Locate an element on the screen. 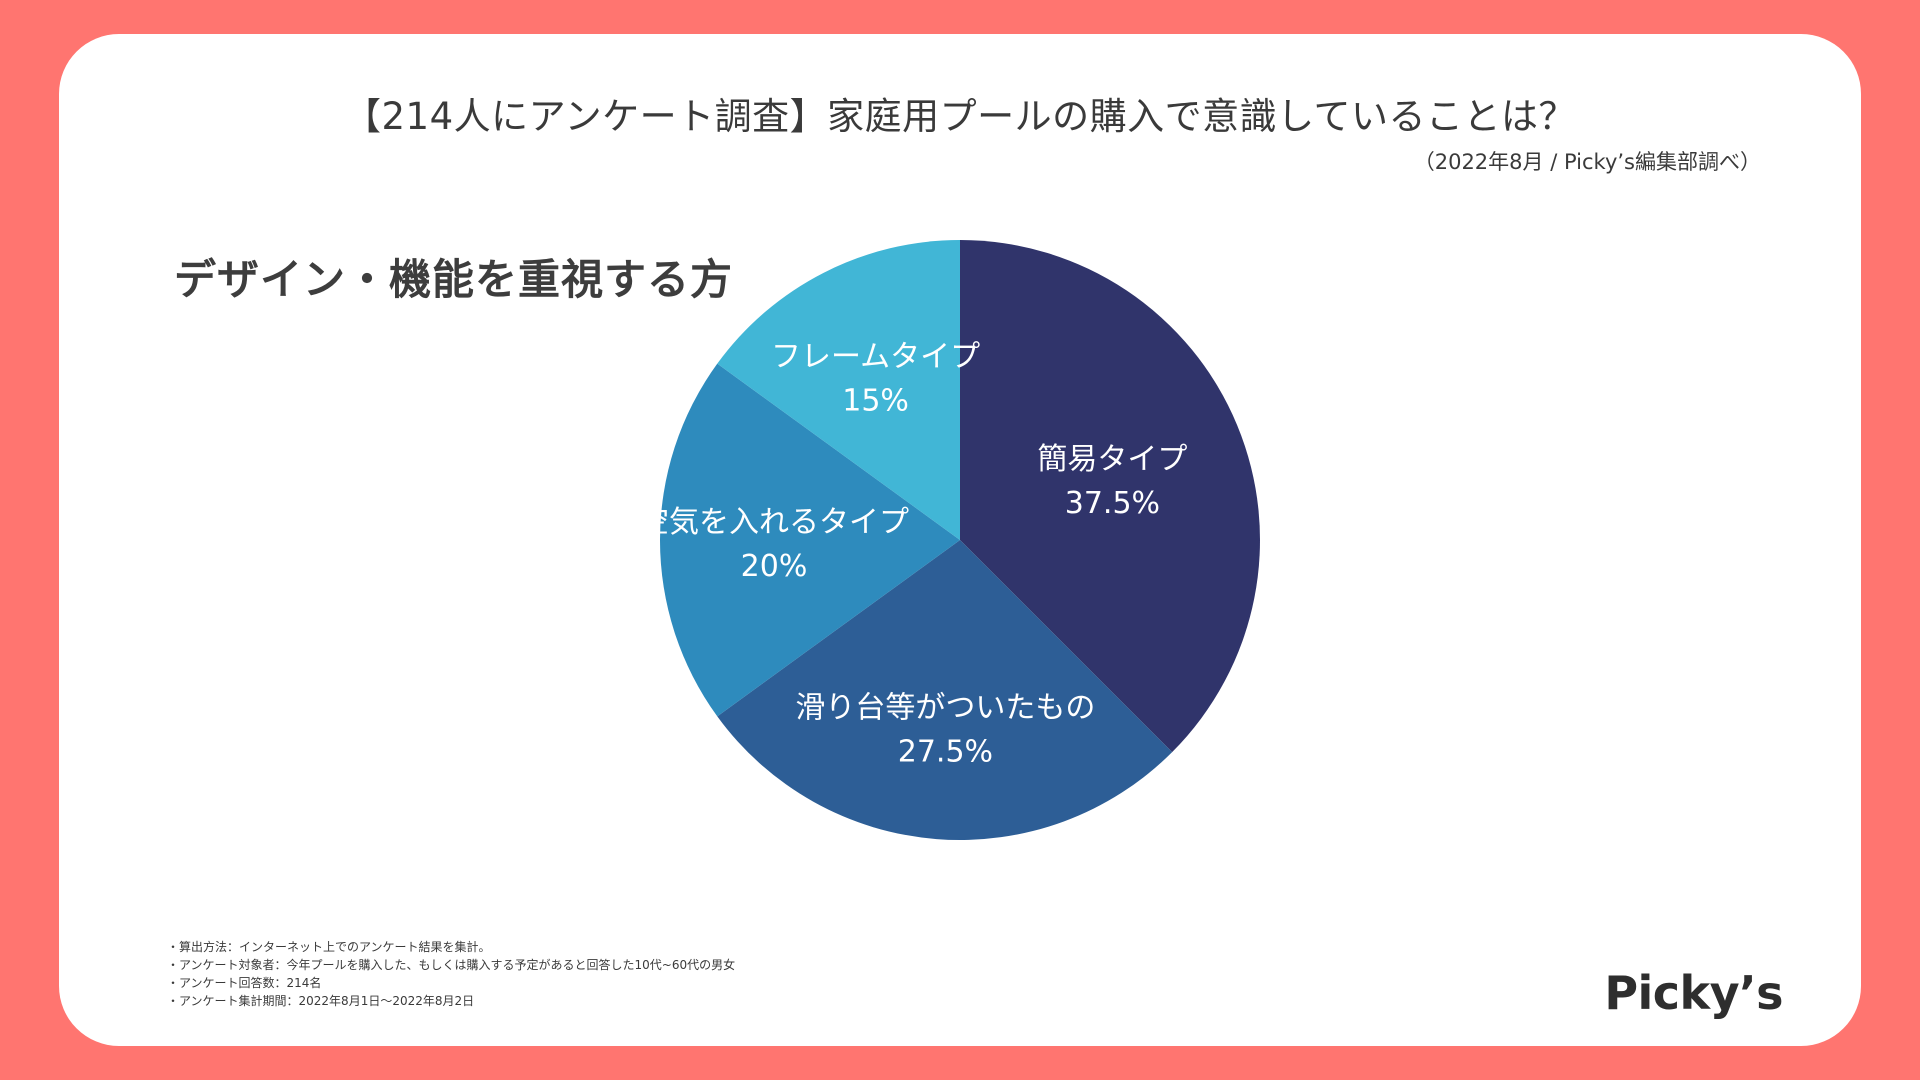 The width and height of the screenshot is (1920, 1080). source-note: （2022年8月 / Picky’s編集部調べ） is located at coordinates (1587, 162).